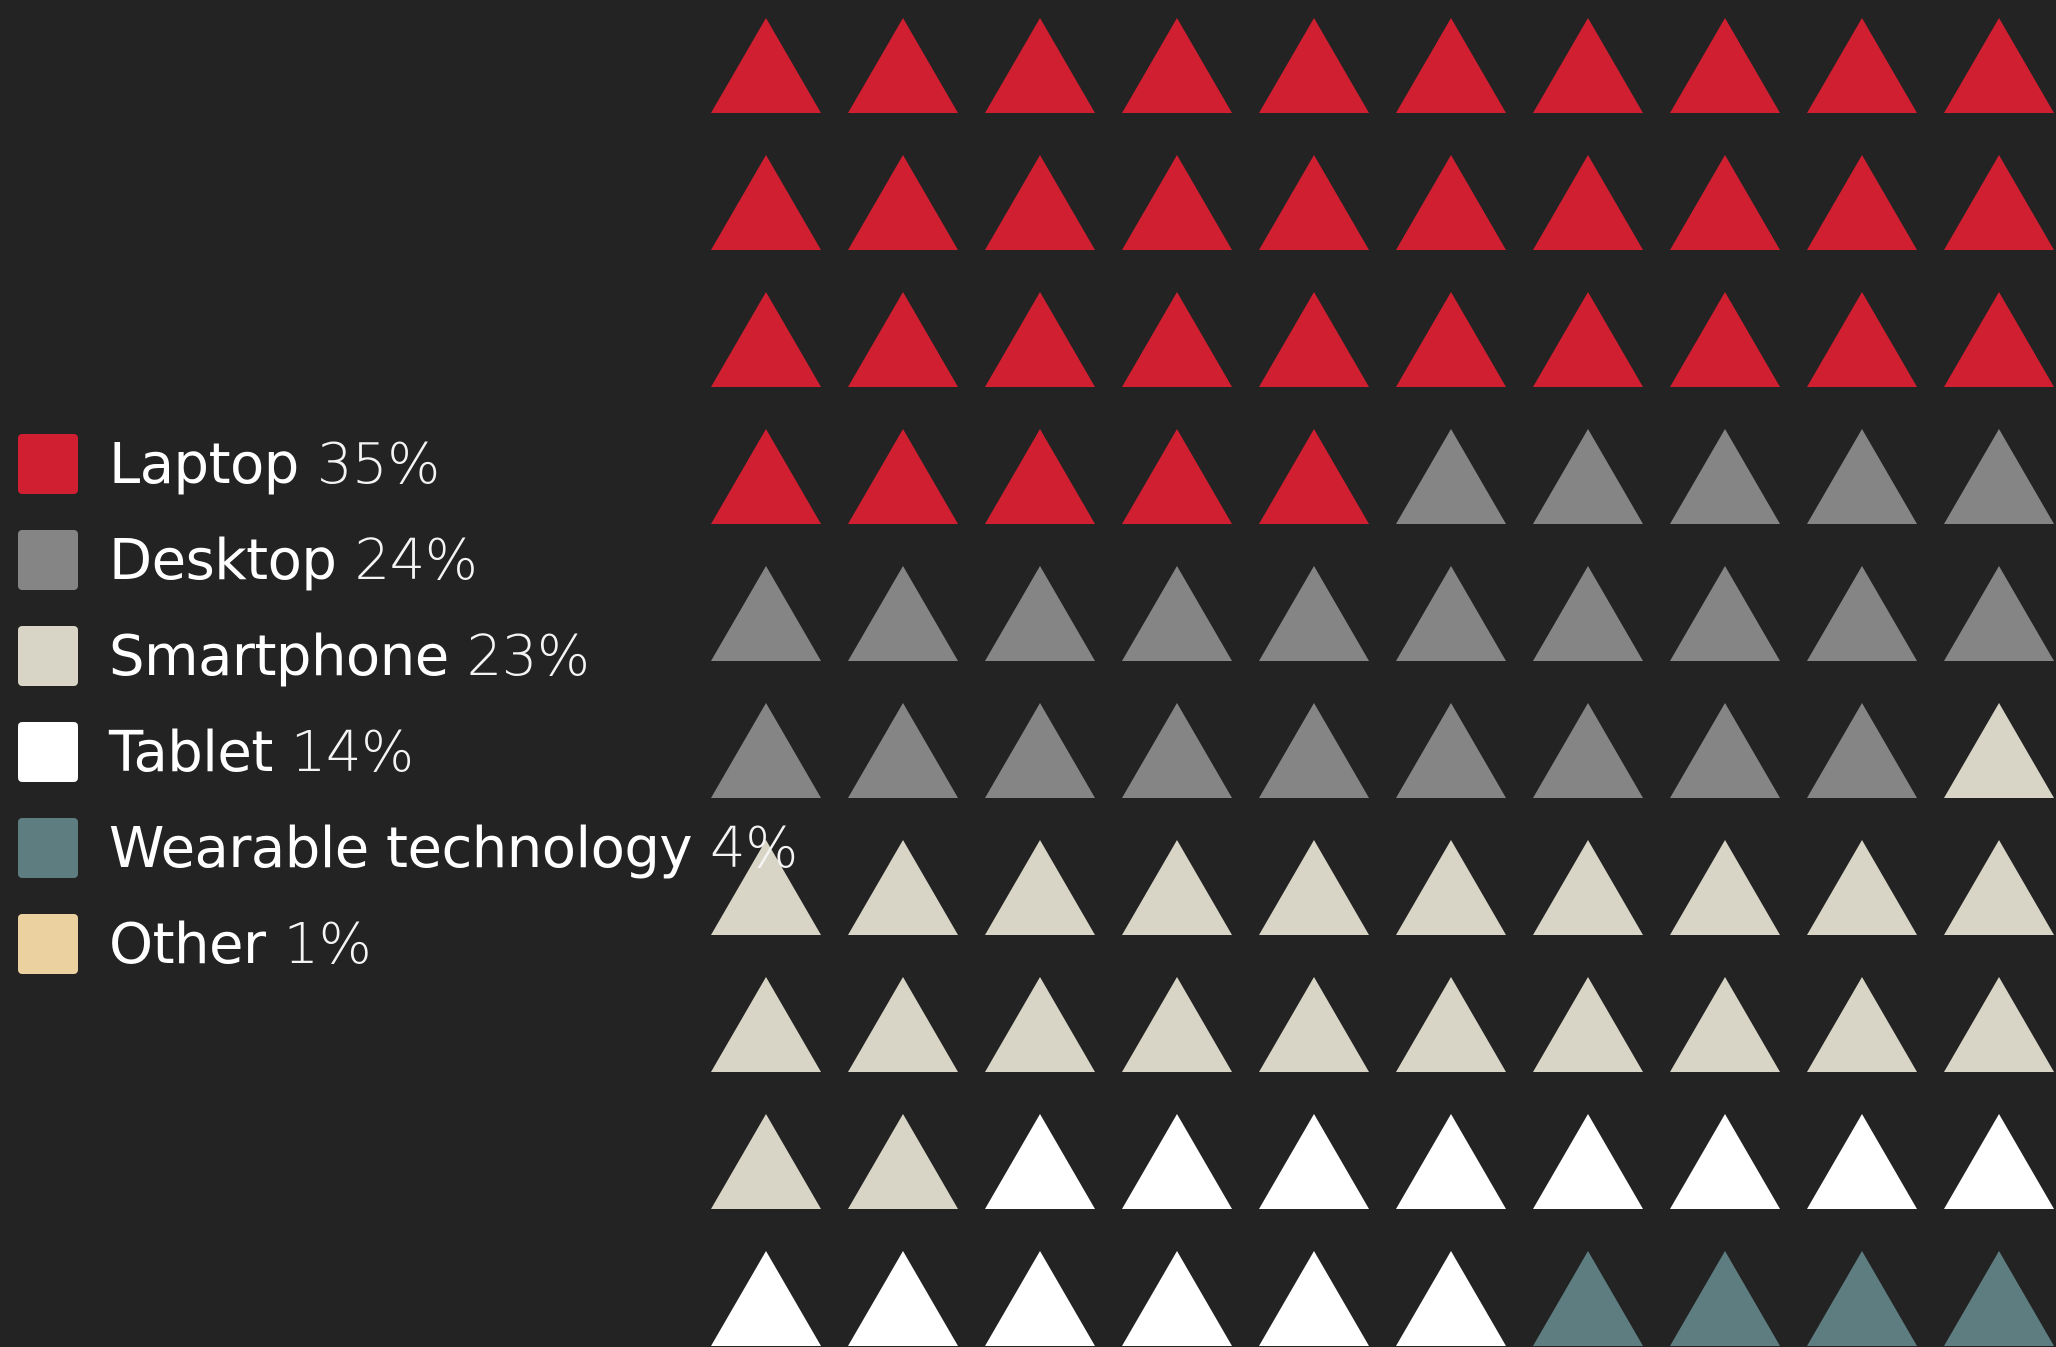 The image size is (2056, 1347). Describe the element at coordinates (352, 752) in the screenshot. I see `legend-value-tablet: 14%` at that location.